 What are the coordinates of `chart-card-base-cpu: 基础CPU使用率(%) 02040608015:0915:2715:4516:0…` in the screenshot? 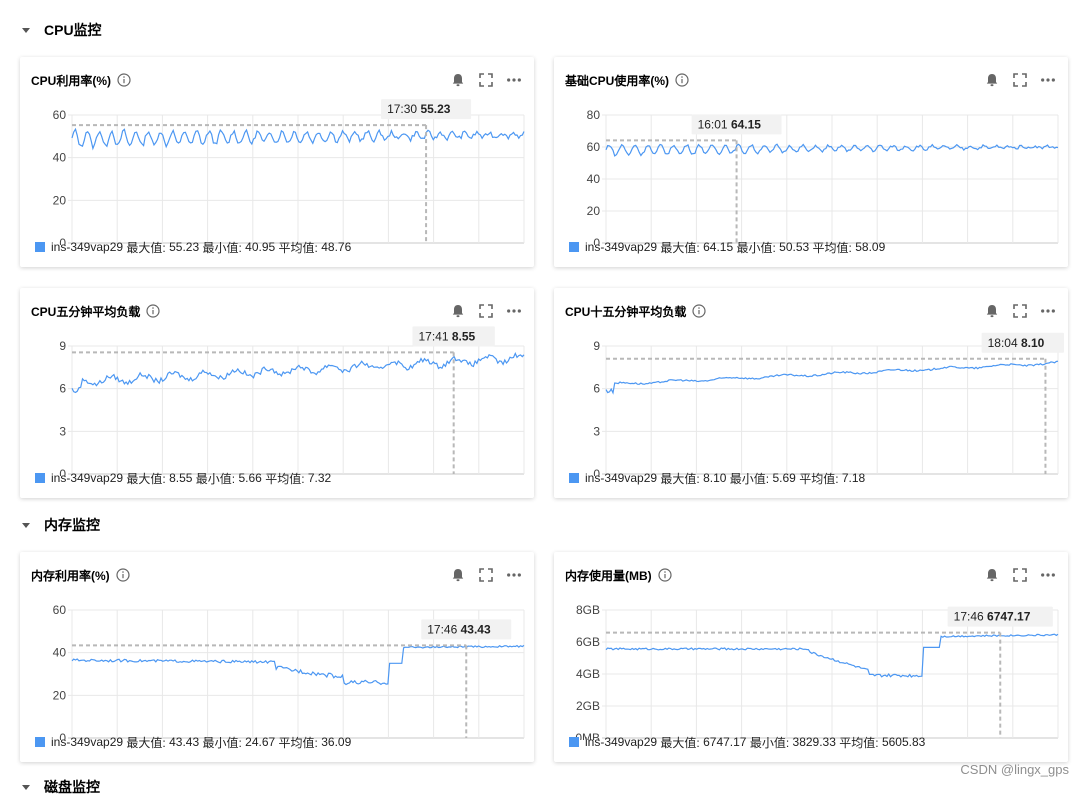 It's located at (811, 162).